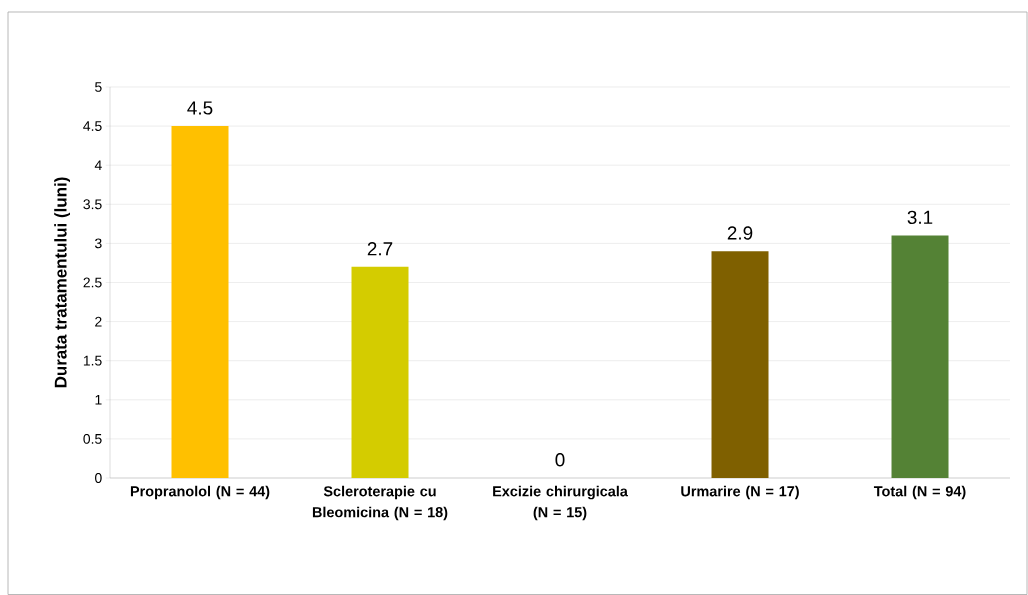  Describe the element at coordinates (98, 243) in the screenshot. I see `y-tick-label: 3` at that location.